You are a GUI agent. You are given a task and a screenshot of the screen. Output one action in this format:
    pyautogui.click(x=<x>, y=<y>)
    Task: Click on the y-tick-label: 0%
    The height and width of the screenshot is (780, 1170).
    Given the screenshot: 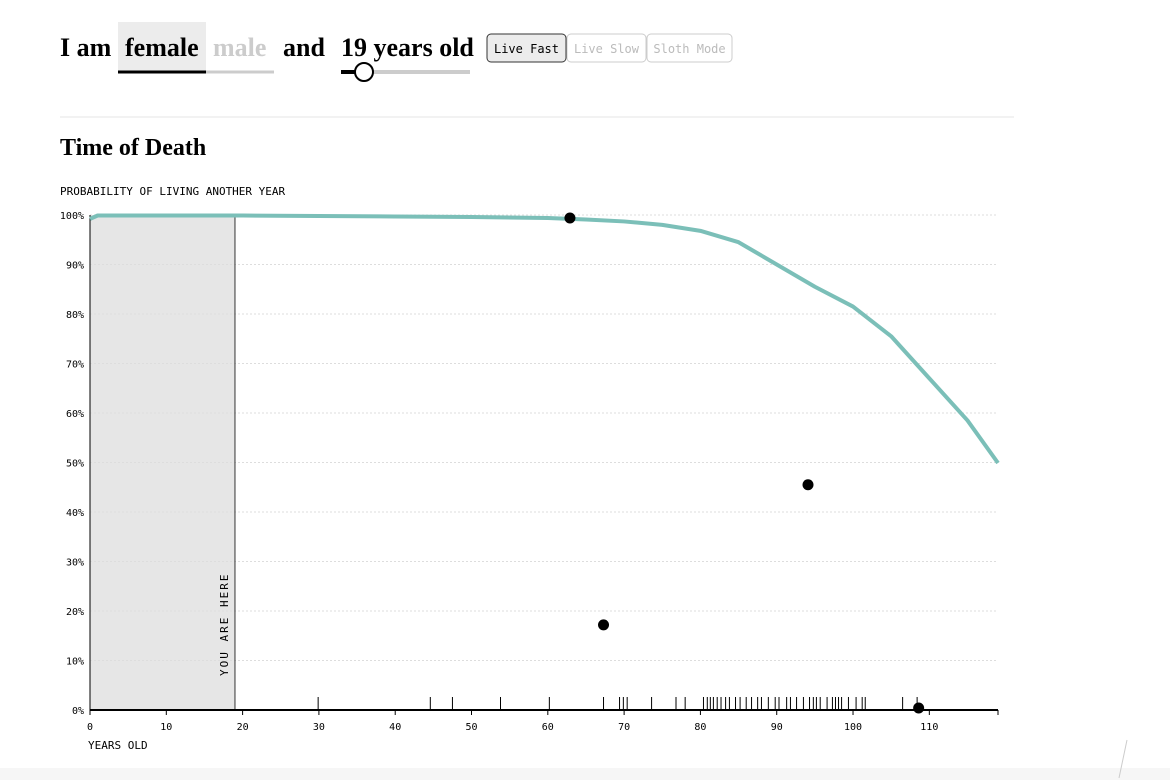 What is the action you would take?
    pyautogui.click(x=78, y=711)
    